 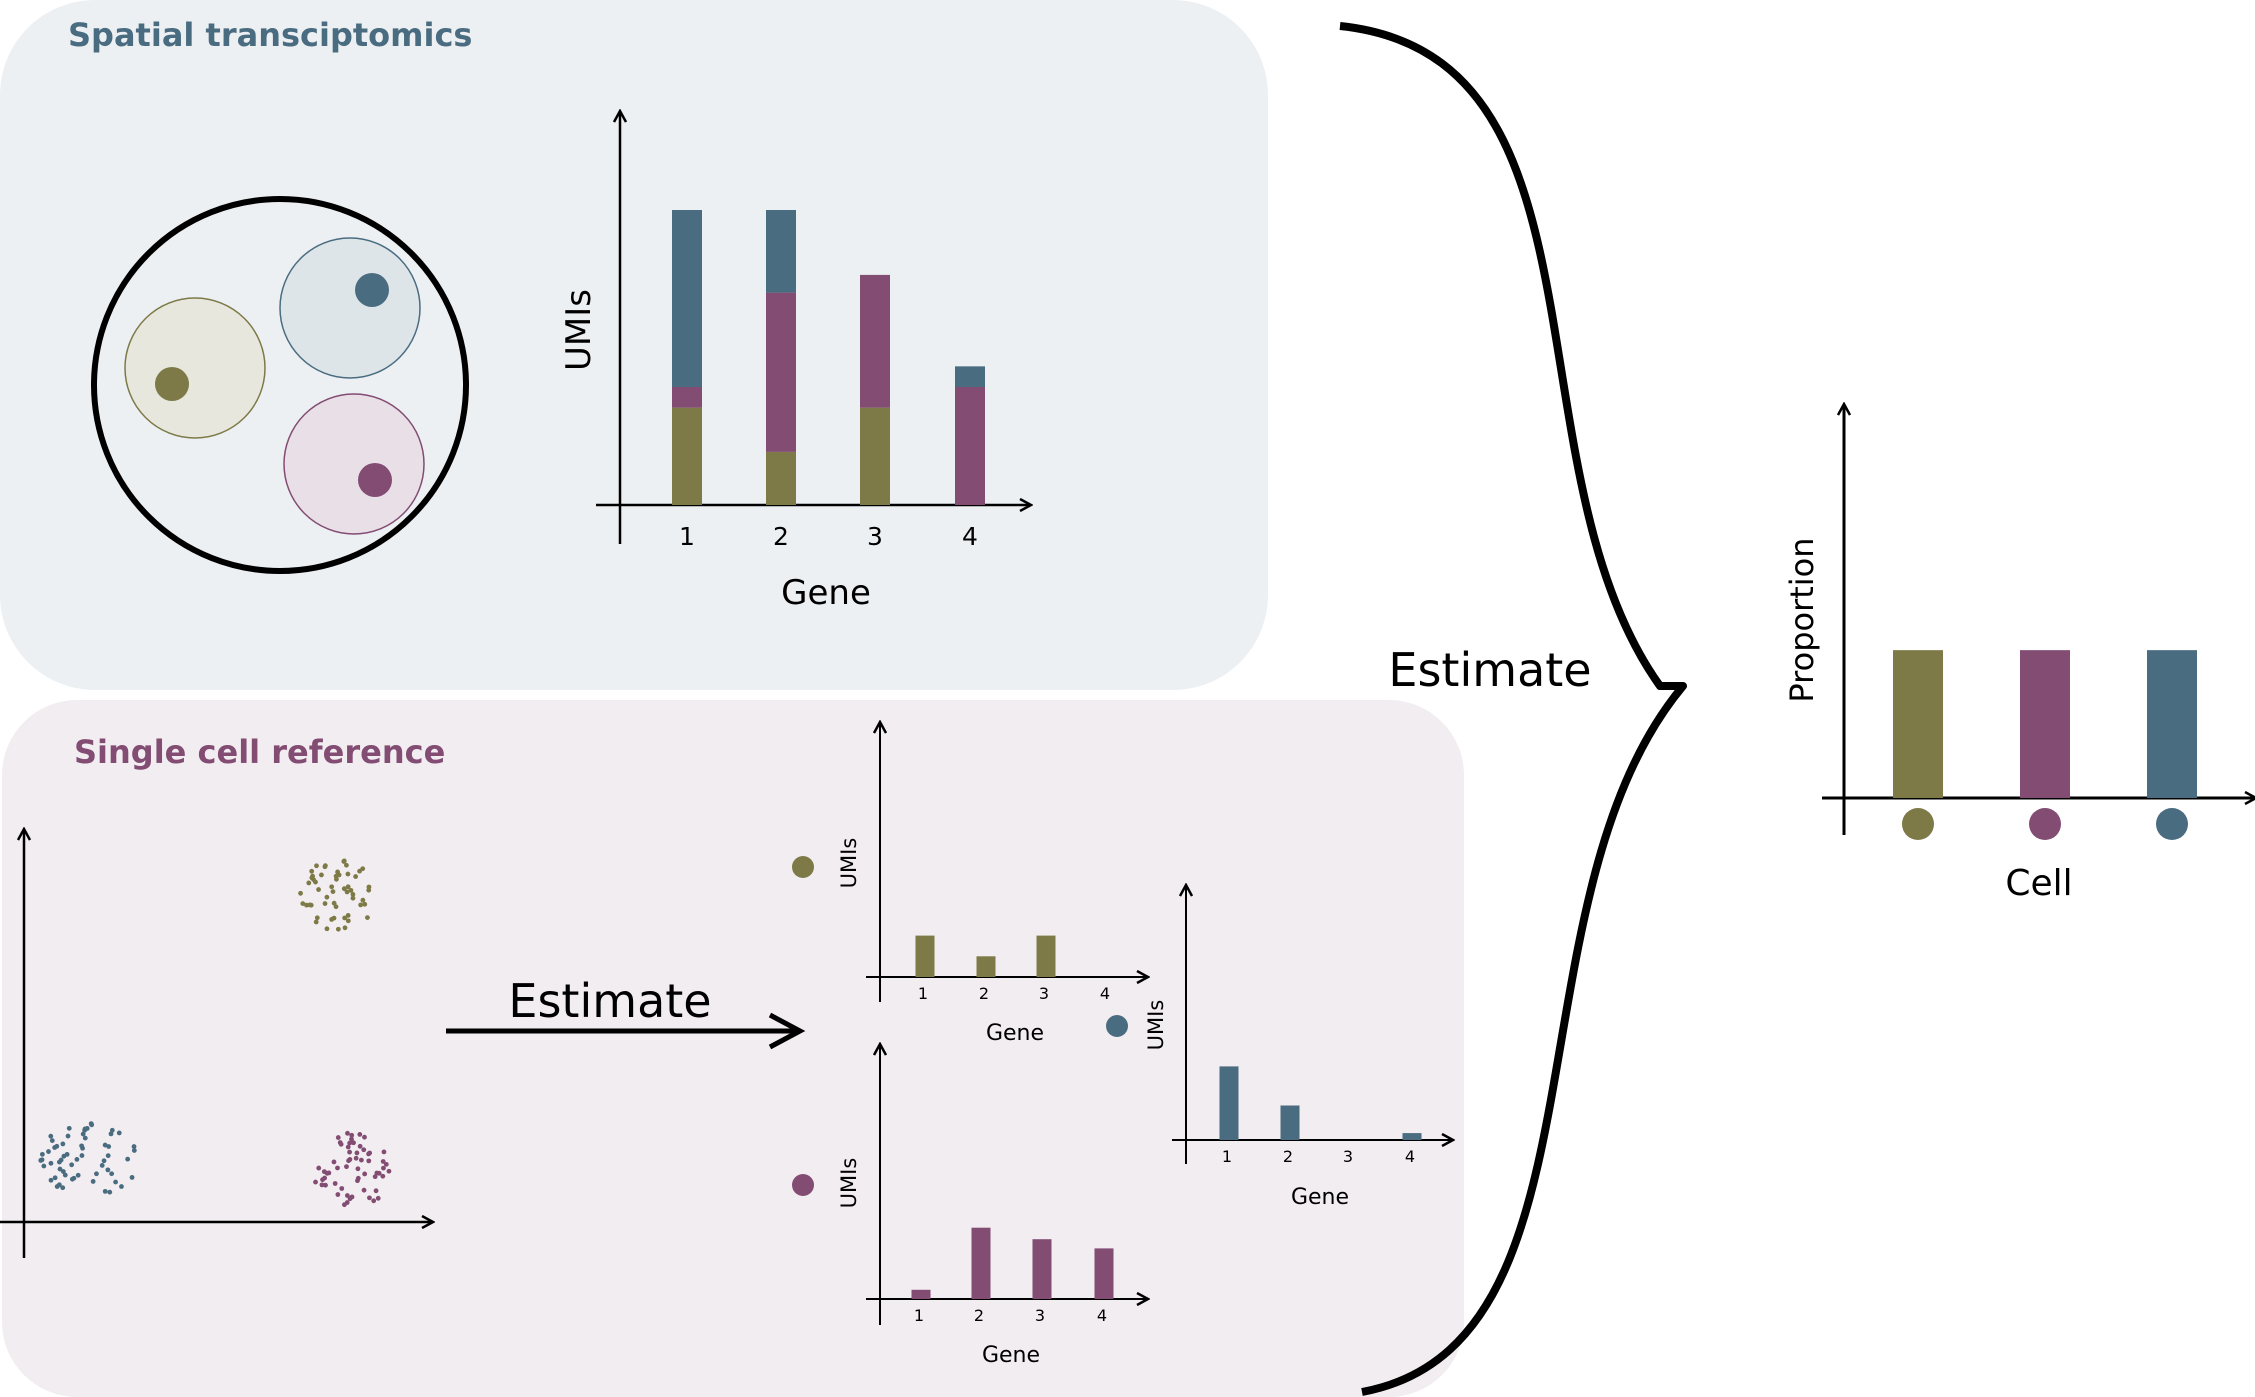 What do you see at coordinates (875, 536) in the screenshot?
I see `tick-label: 3` at bounding box center [875, 536].